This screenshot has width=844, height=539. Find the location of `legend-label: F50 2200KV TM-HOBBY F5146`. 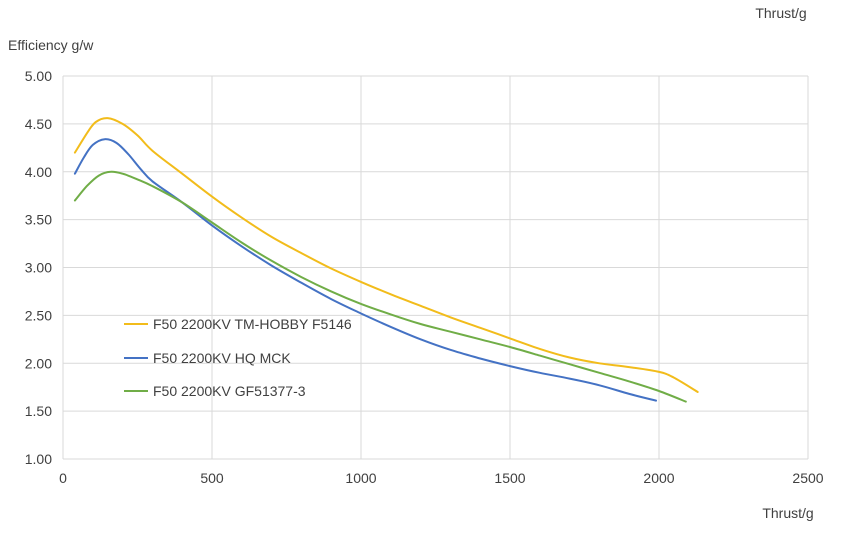

legend-label: F50 2200KV TM-HOBBY F5146 is located at coordinates (252, 324).